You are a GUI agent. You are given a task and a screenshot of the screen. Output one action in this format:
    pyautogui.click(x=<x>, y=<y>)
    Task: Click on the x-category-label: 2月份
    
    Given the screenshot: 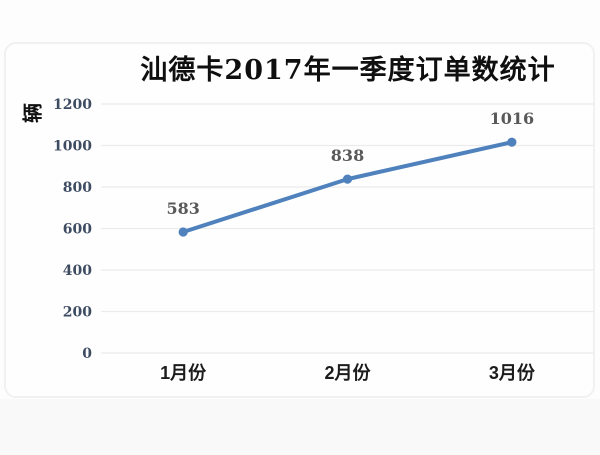 What is the action you would take?
    pyautogui.click(x=347, y=372)
    